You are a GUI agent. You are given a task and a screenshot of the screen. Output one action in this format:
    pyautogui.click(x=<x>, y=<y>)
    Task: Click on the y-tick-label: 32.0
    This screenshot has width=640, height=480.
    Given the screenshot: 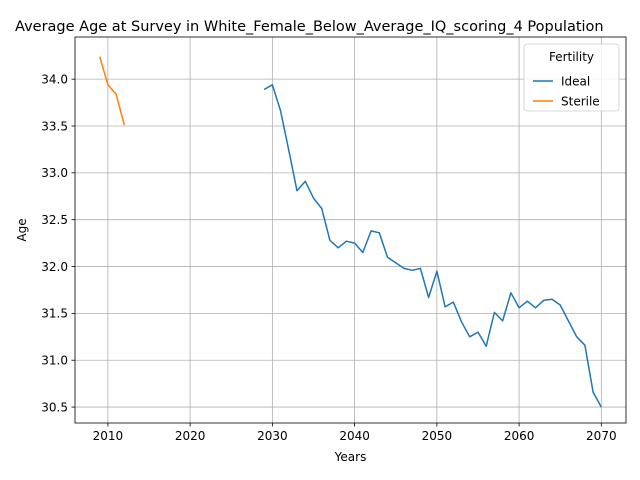 What is the action you would take?
    pyautogui.click(x=54, y=267)
    